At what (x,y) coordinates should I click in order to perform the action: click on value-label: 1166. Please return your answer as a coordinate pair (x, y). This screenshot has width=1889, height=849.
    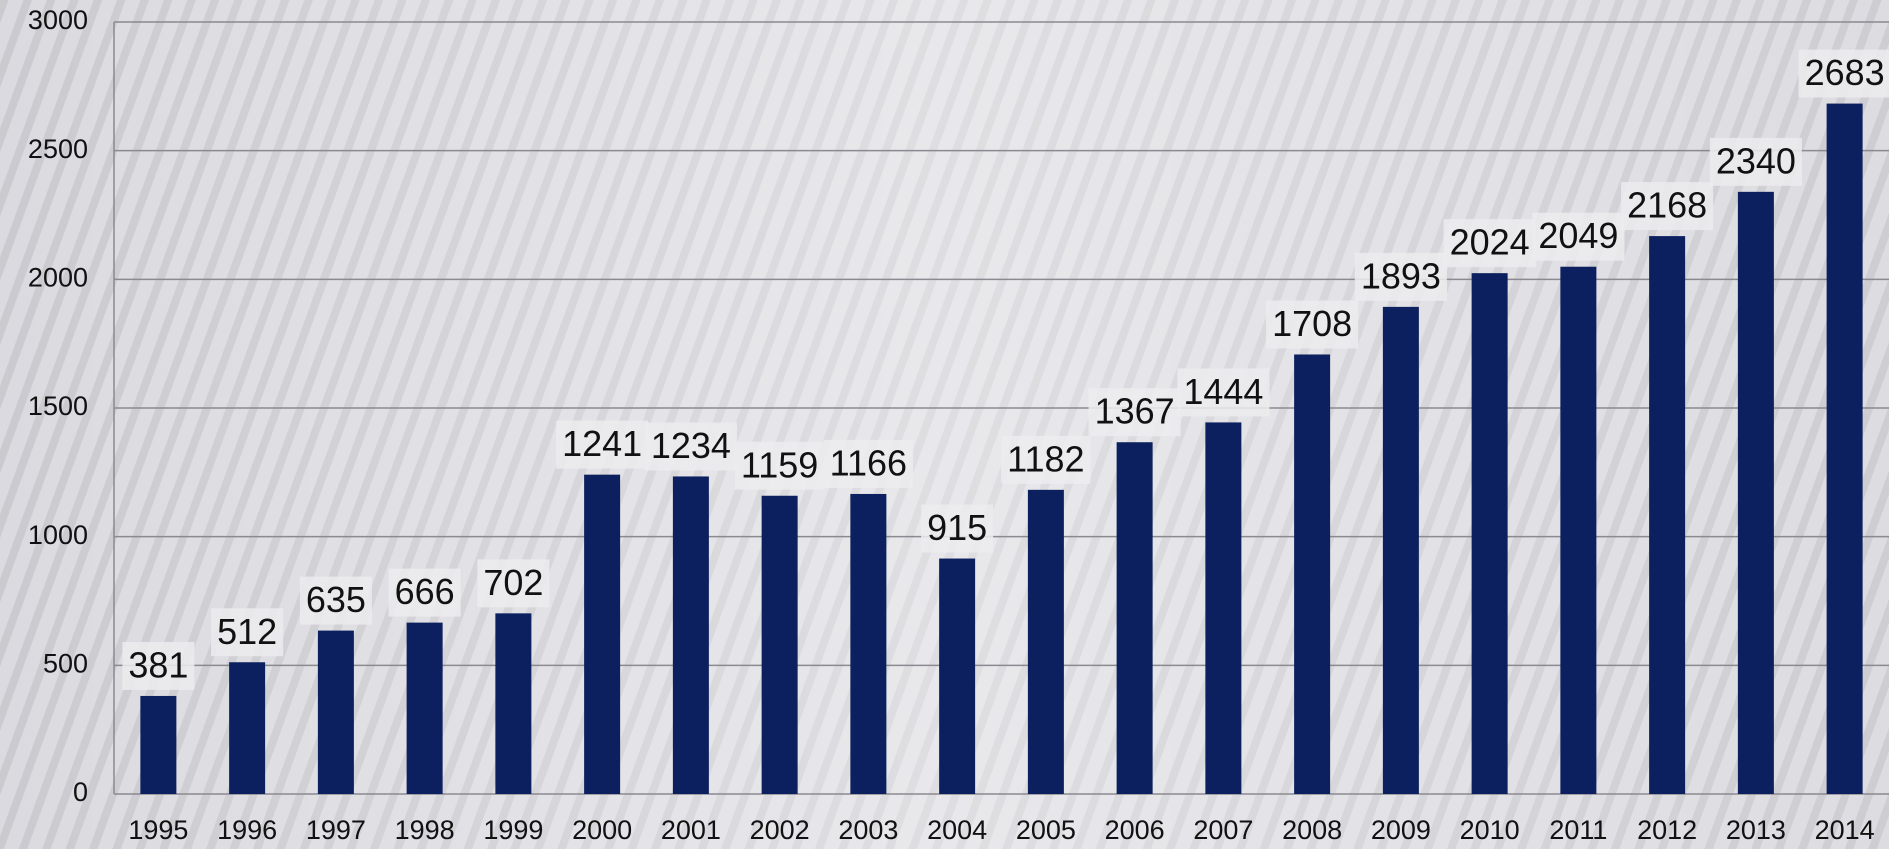
    Looking at the image, I should click on (868, 462).